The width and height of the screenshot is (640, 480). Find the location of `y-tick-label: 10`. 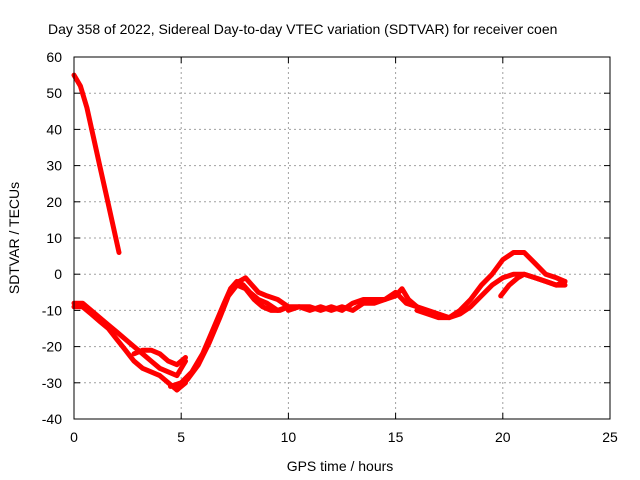

y-tick-label: 10 is located at coordinates (54, 238).